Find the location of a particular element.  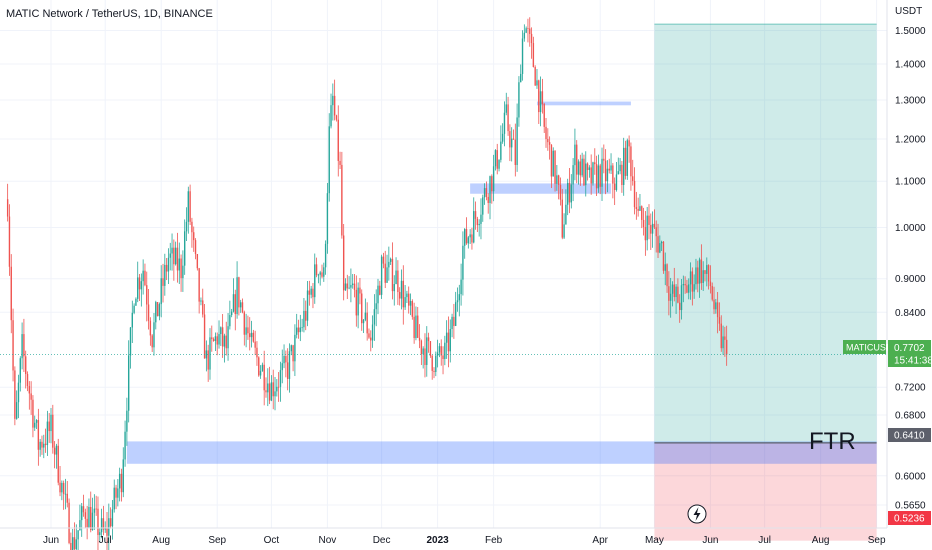

countdown-label: 15:41:38 is located at coordinates (913, 361).